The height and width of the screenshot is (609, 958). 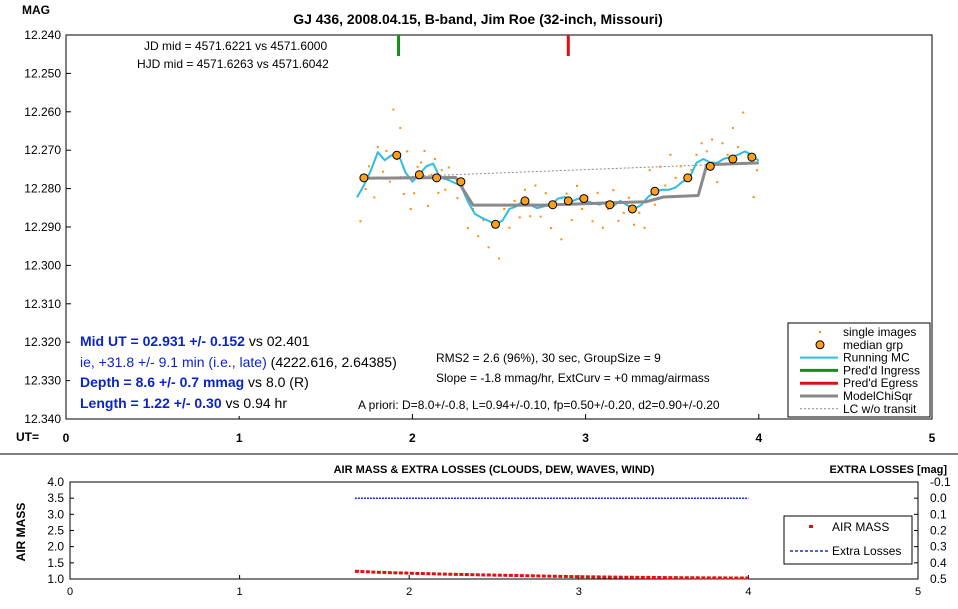 What do you see at coordinates (255, 403) in the screenshot?
I see `length-vs: vs 0.94 hr` at bounding box center [255, 403].